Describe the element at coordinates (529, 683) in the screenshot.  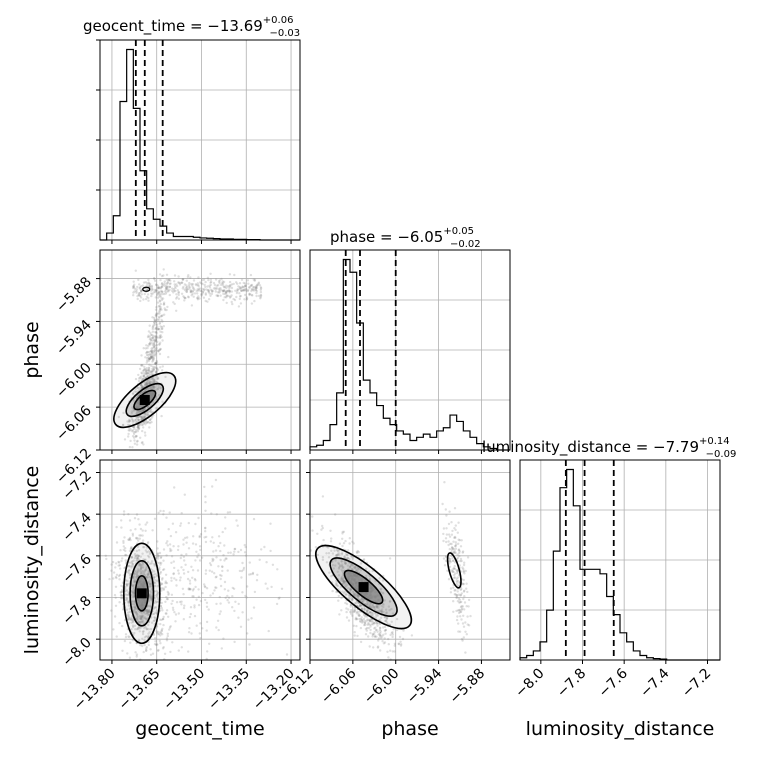
I see `x-tick-label: −8.0` at that location.